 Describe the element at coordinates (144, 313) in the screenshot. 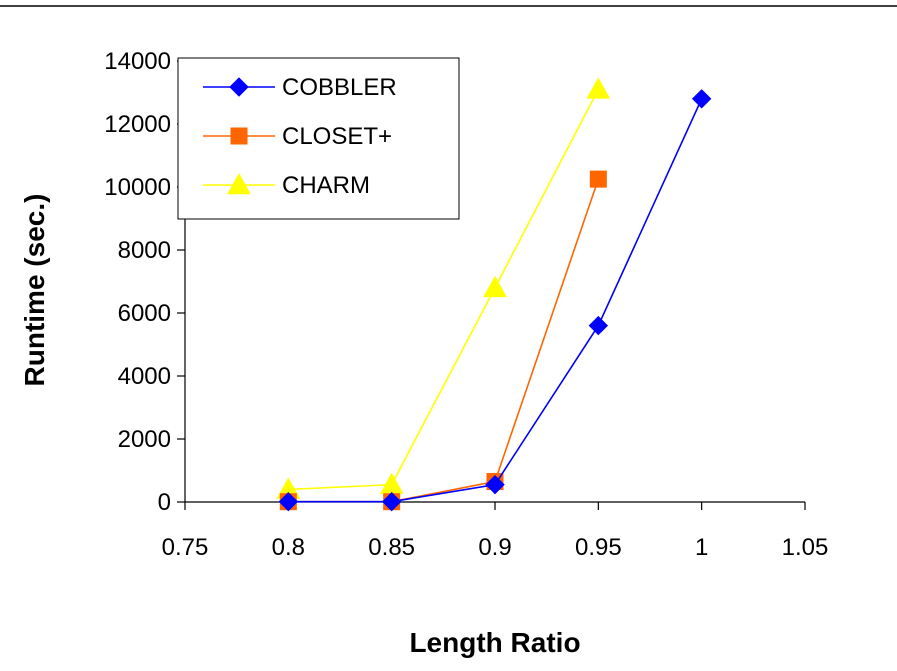

I see `y-tick-label: 6000` at that location.